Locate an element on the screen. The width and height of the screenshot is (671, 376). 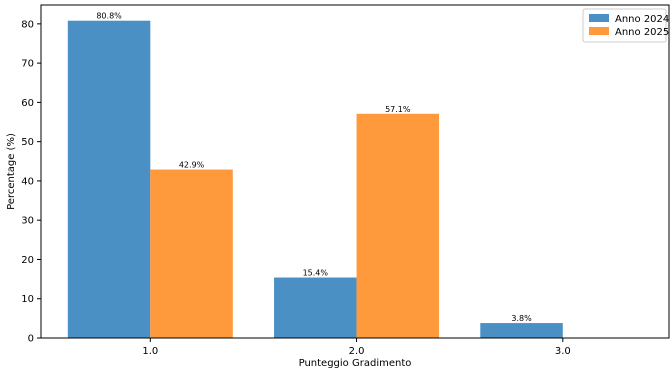
x-tick-label: 2.0 is located at coordinates (357, 351).